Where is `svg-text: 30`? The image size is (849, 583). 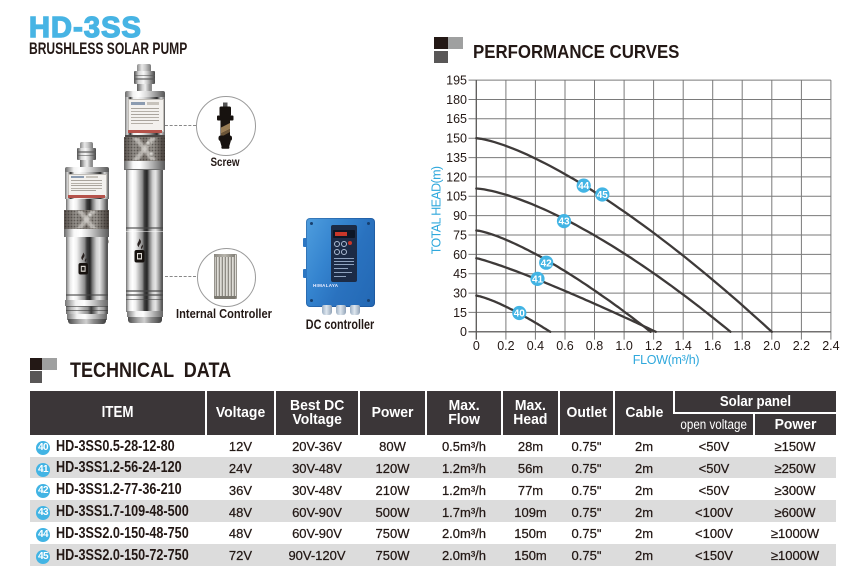 svg-text: 30 is located at coordinates (460, 294).